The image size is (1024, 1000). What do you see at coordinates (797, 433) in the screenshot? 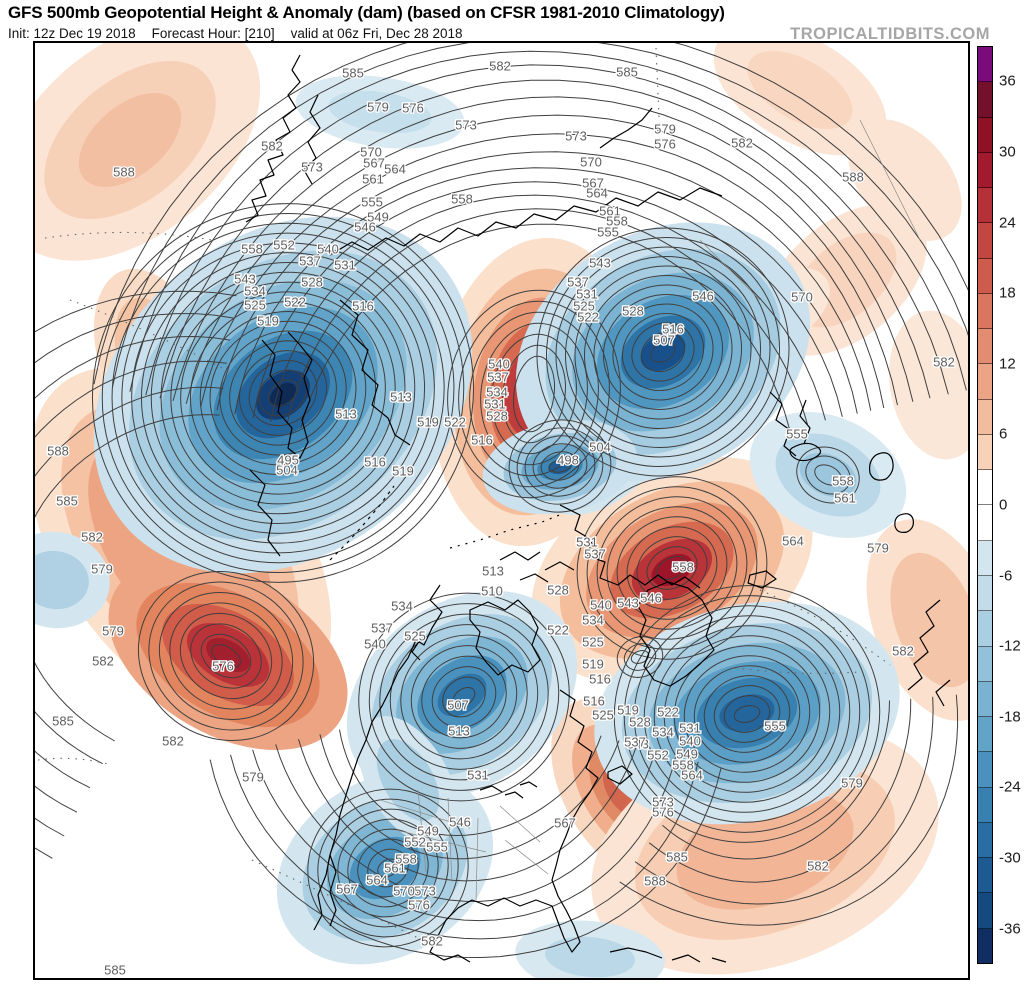
I see `contour-label: 555` at bounding box center [797, 433].